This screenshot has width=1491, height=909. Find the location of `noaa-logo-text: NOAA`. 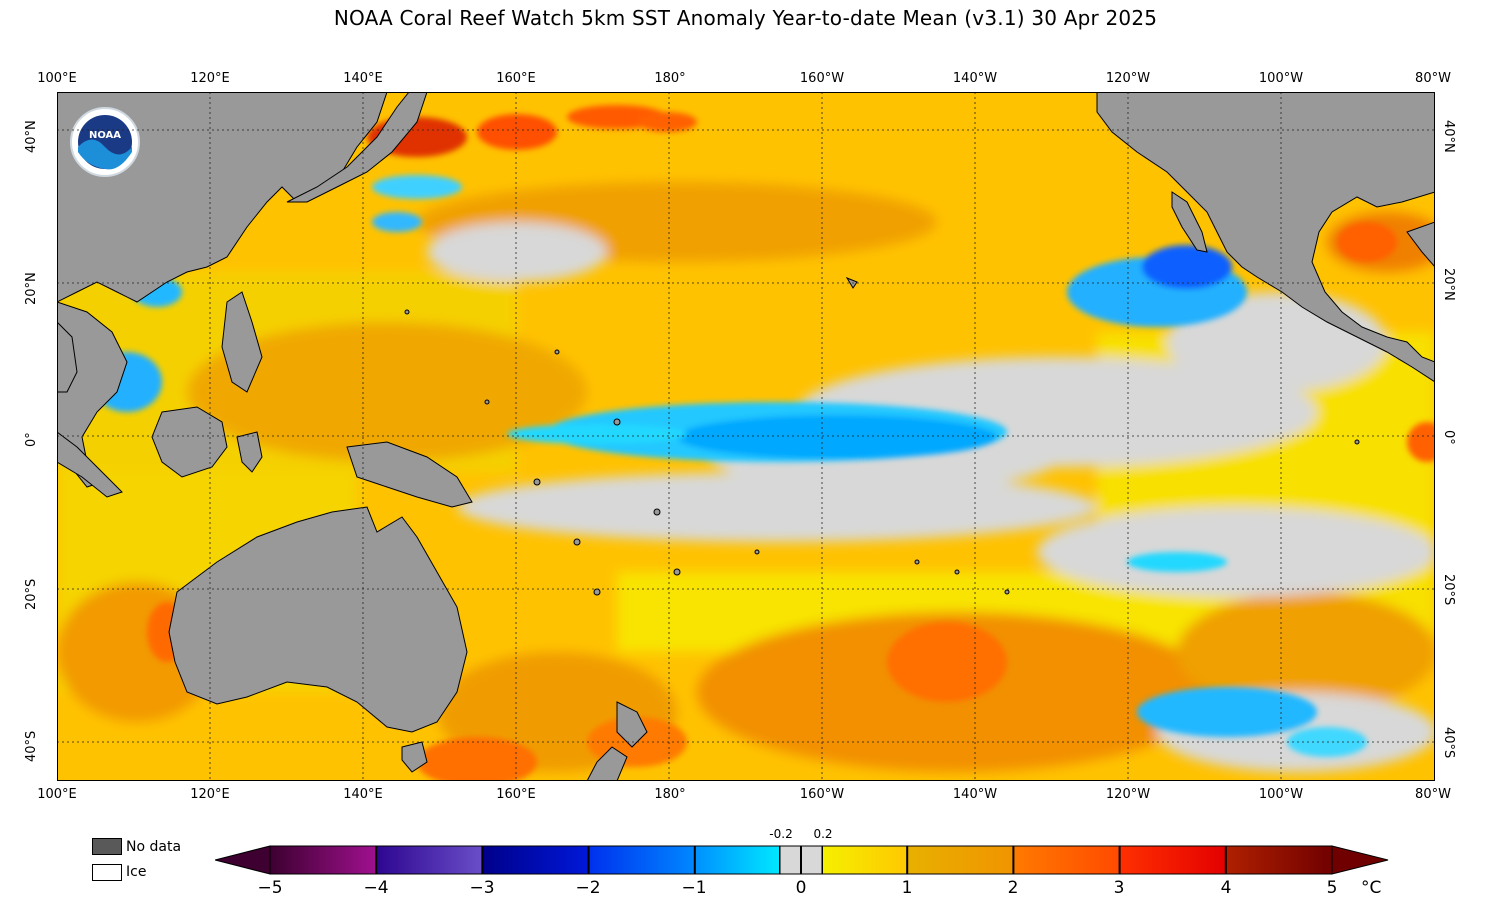

noaa-logo-text: NOAA is located at coordinates (105, 135).